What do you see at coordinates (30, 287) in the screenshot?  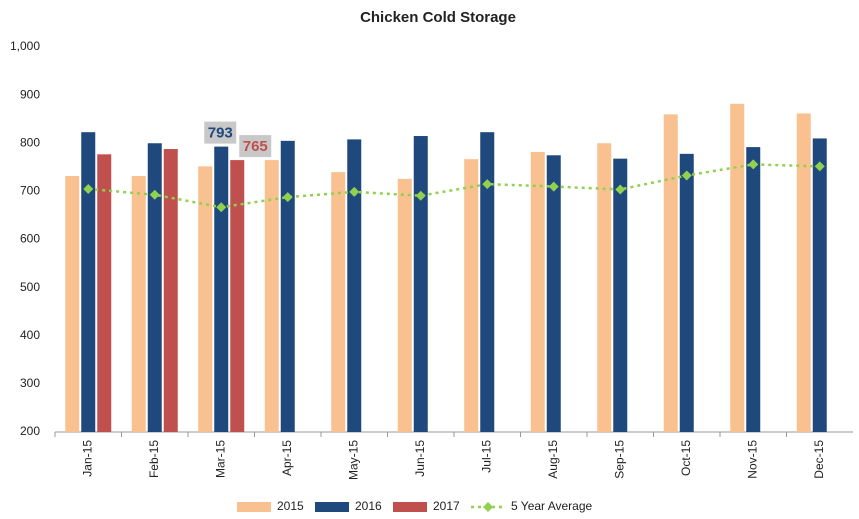 I see `y-tick-label: 500` at bounding box center [30, 287].